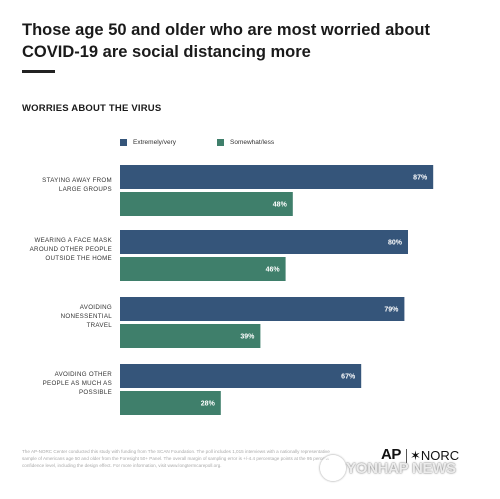 Image resolution: width=500 pixels, height=499 pixels. Describe the element at coordinates (154, 142) in the screenshot. I see `legend-label-extremely-very: Extremely/very` at that location.